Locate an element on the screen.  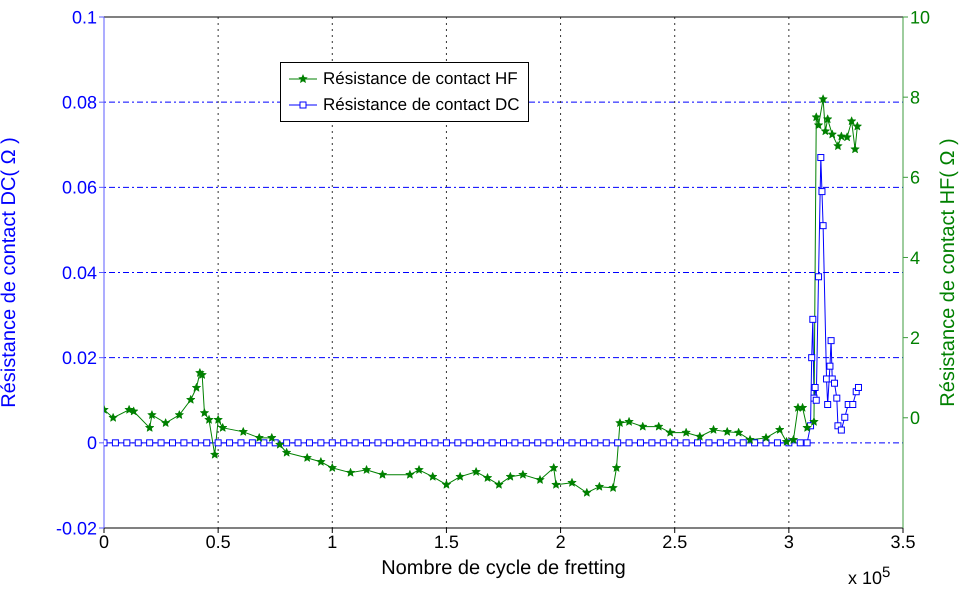
y-tick-label: 0.02 is located at coordinates (79, 358).